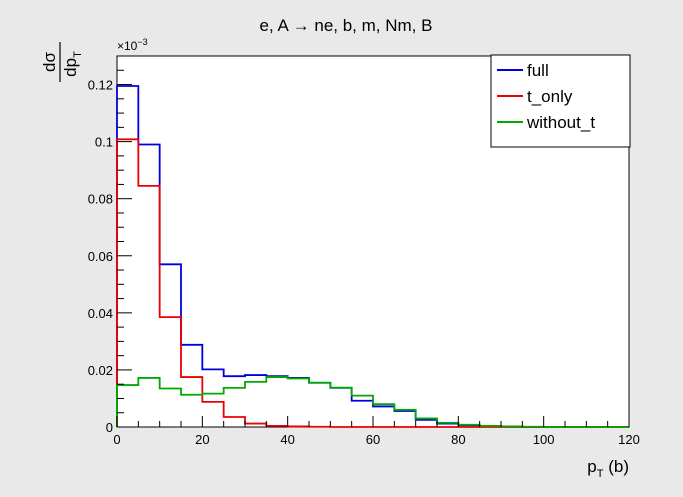 The height and width of the screenshot is (497, 683). What do you see at coordinates (100, 256) in the screenshot?
I see `y-tick-label: 0.06` at bounding box center [100, 256].